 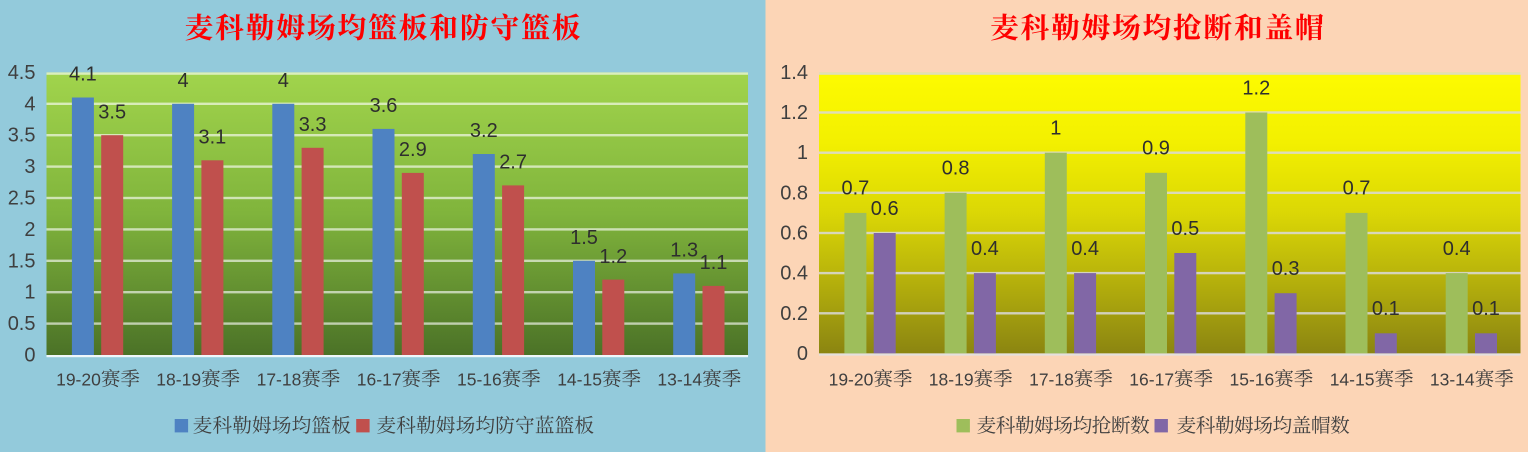 What do you see at coordinates (1286, 269) in the screenshot?
I see `svg-text: 0.3` at bounding box center [1286, 269].